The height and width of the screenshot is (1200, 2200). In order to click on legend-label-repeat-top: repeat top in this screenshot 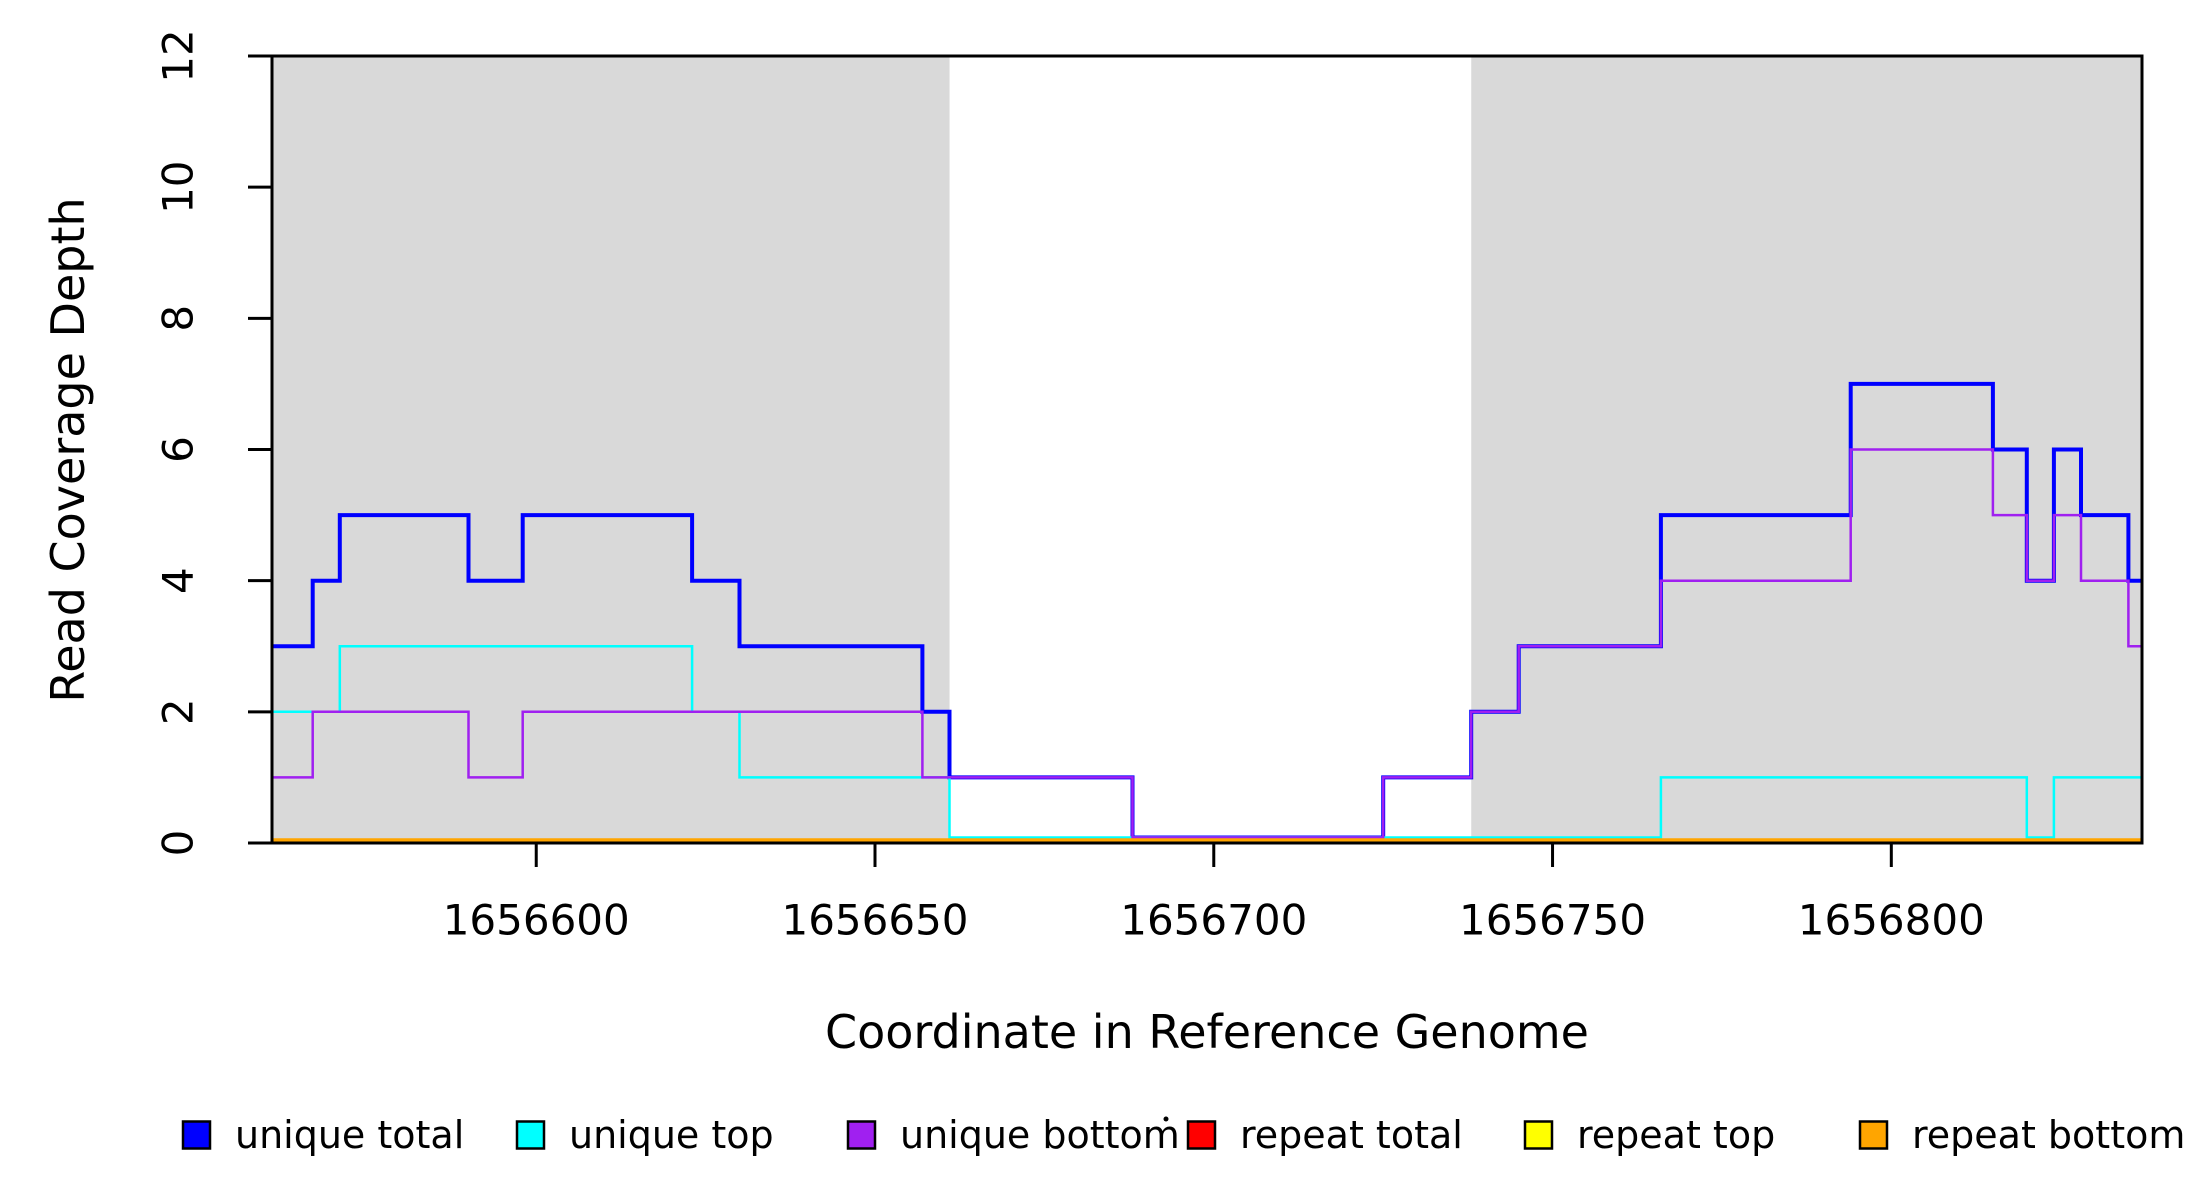, I will do `click(1676, 1135)`.